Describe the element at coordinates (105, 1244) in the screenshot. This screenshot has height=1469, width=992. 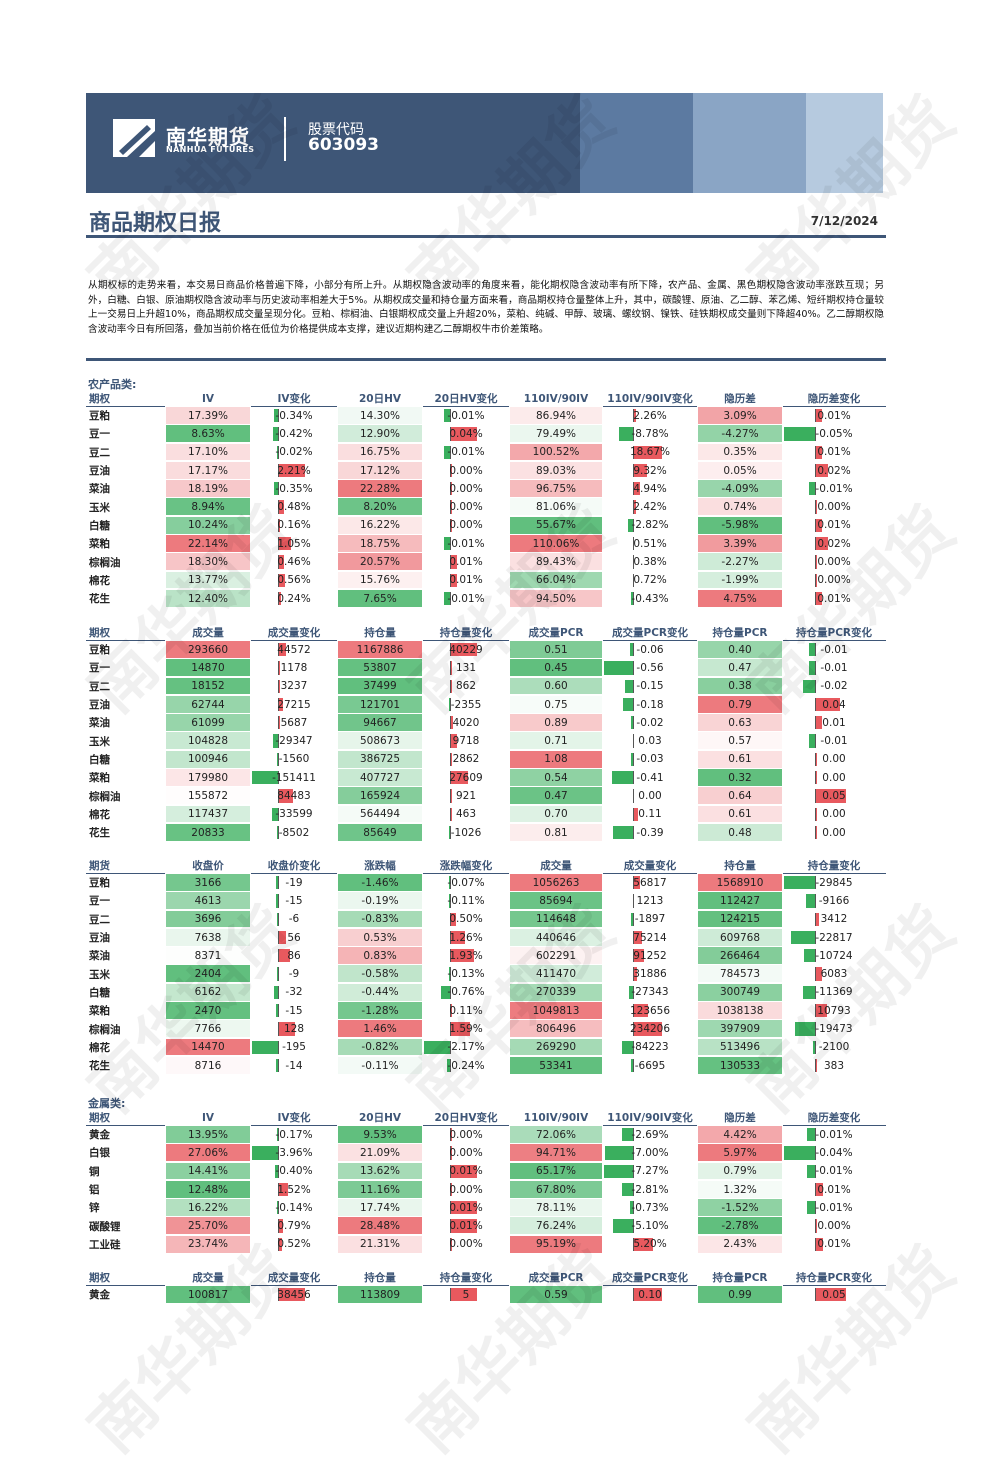
I see `cell-value: 工业硅` at that location.